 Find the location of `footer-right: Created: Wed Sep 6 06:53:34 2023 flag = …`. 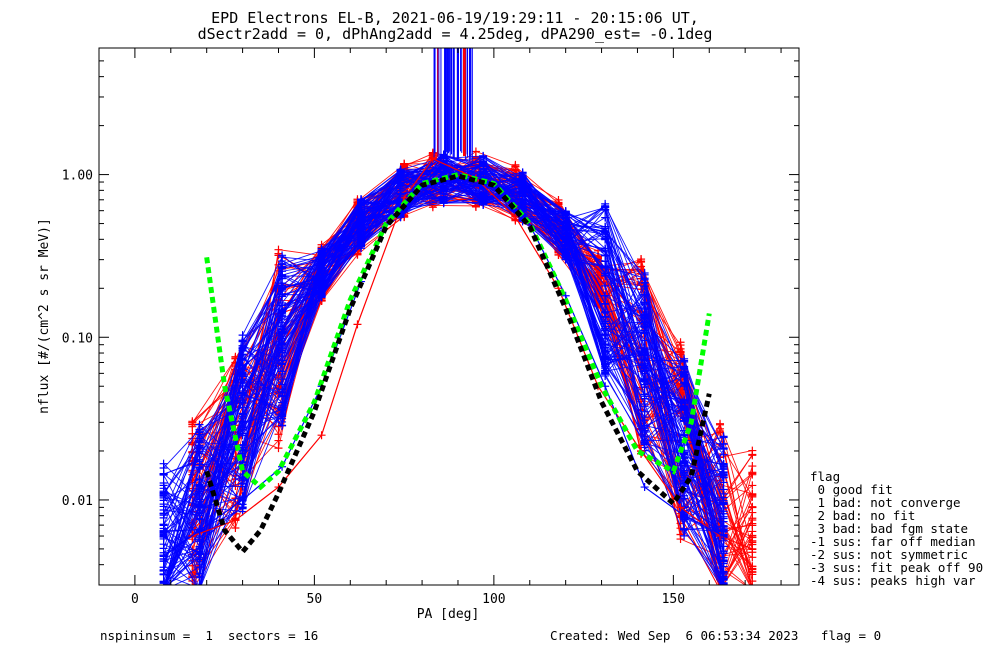

footer-right: Created: Wed Sep 6 06:53:34 2023 flag = … is located at coordinates (715, 635).